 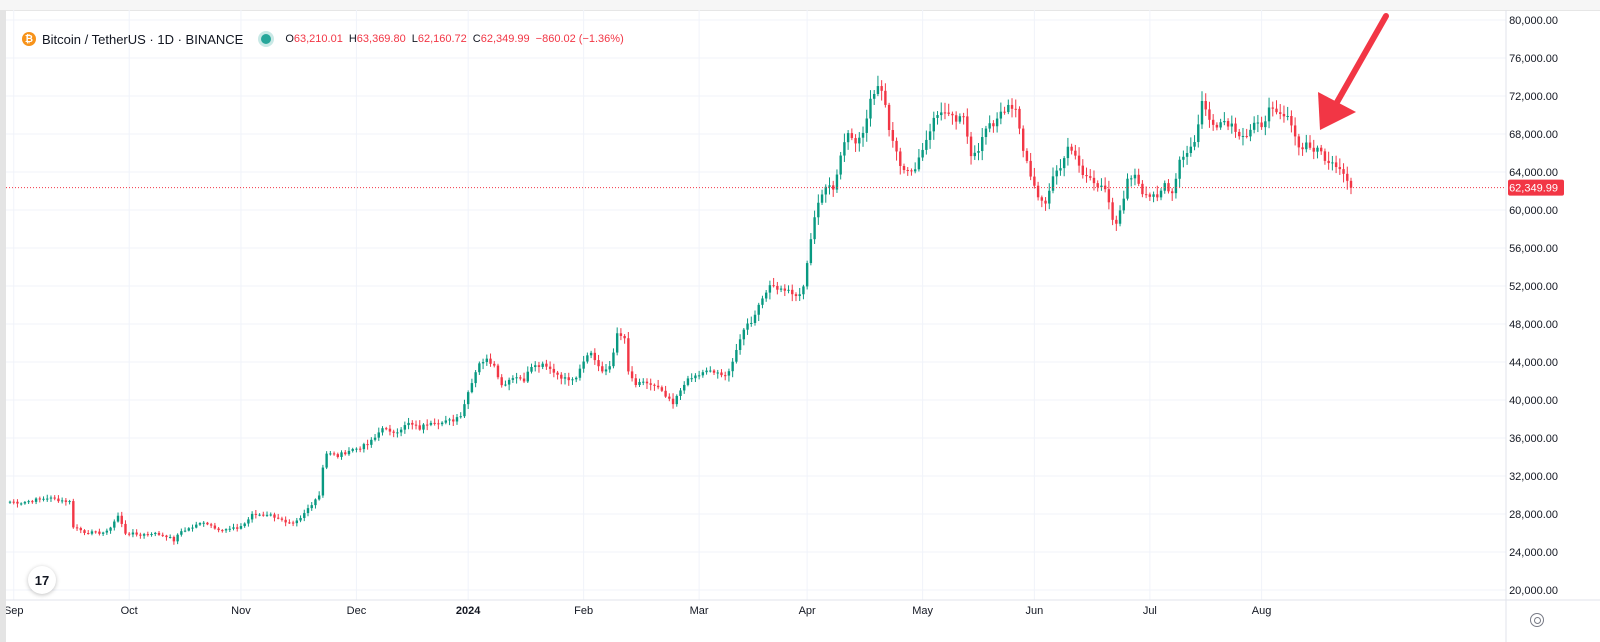 What do you see at coordinates (922, 611) in the screenshot?
I see `x-tick-label: May` at bounding box center [922, 611].